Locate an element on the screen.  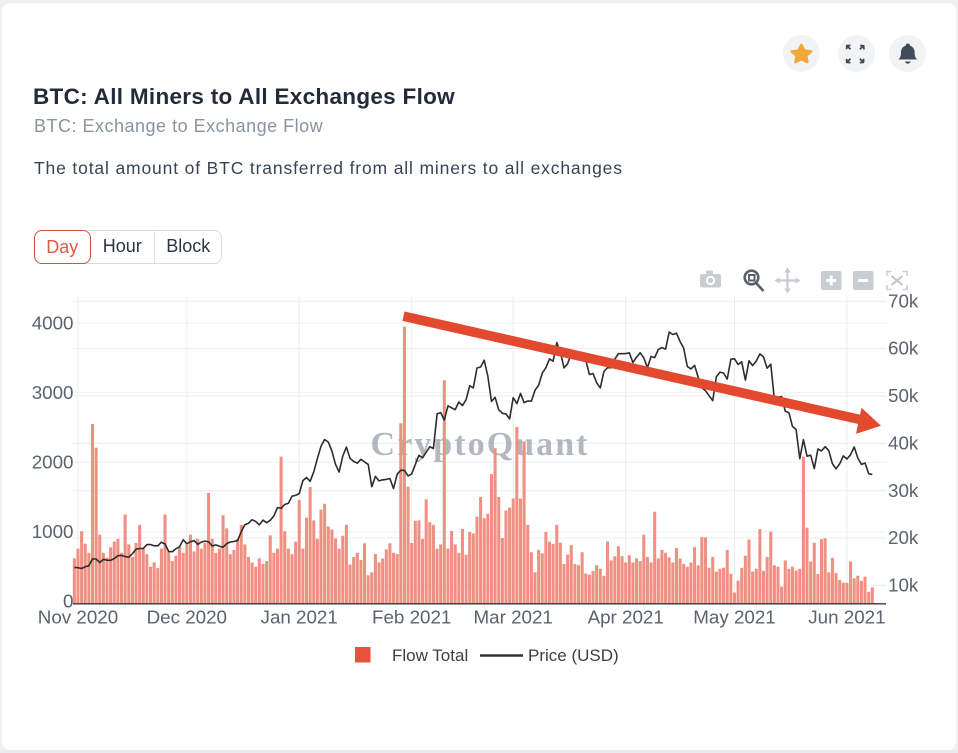
svg-text: 1000 is located at coordinates (53, 531).